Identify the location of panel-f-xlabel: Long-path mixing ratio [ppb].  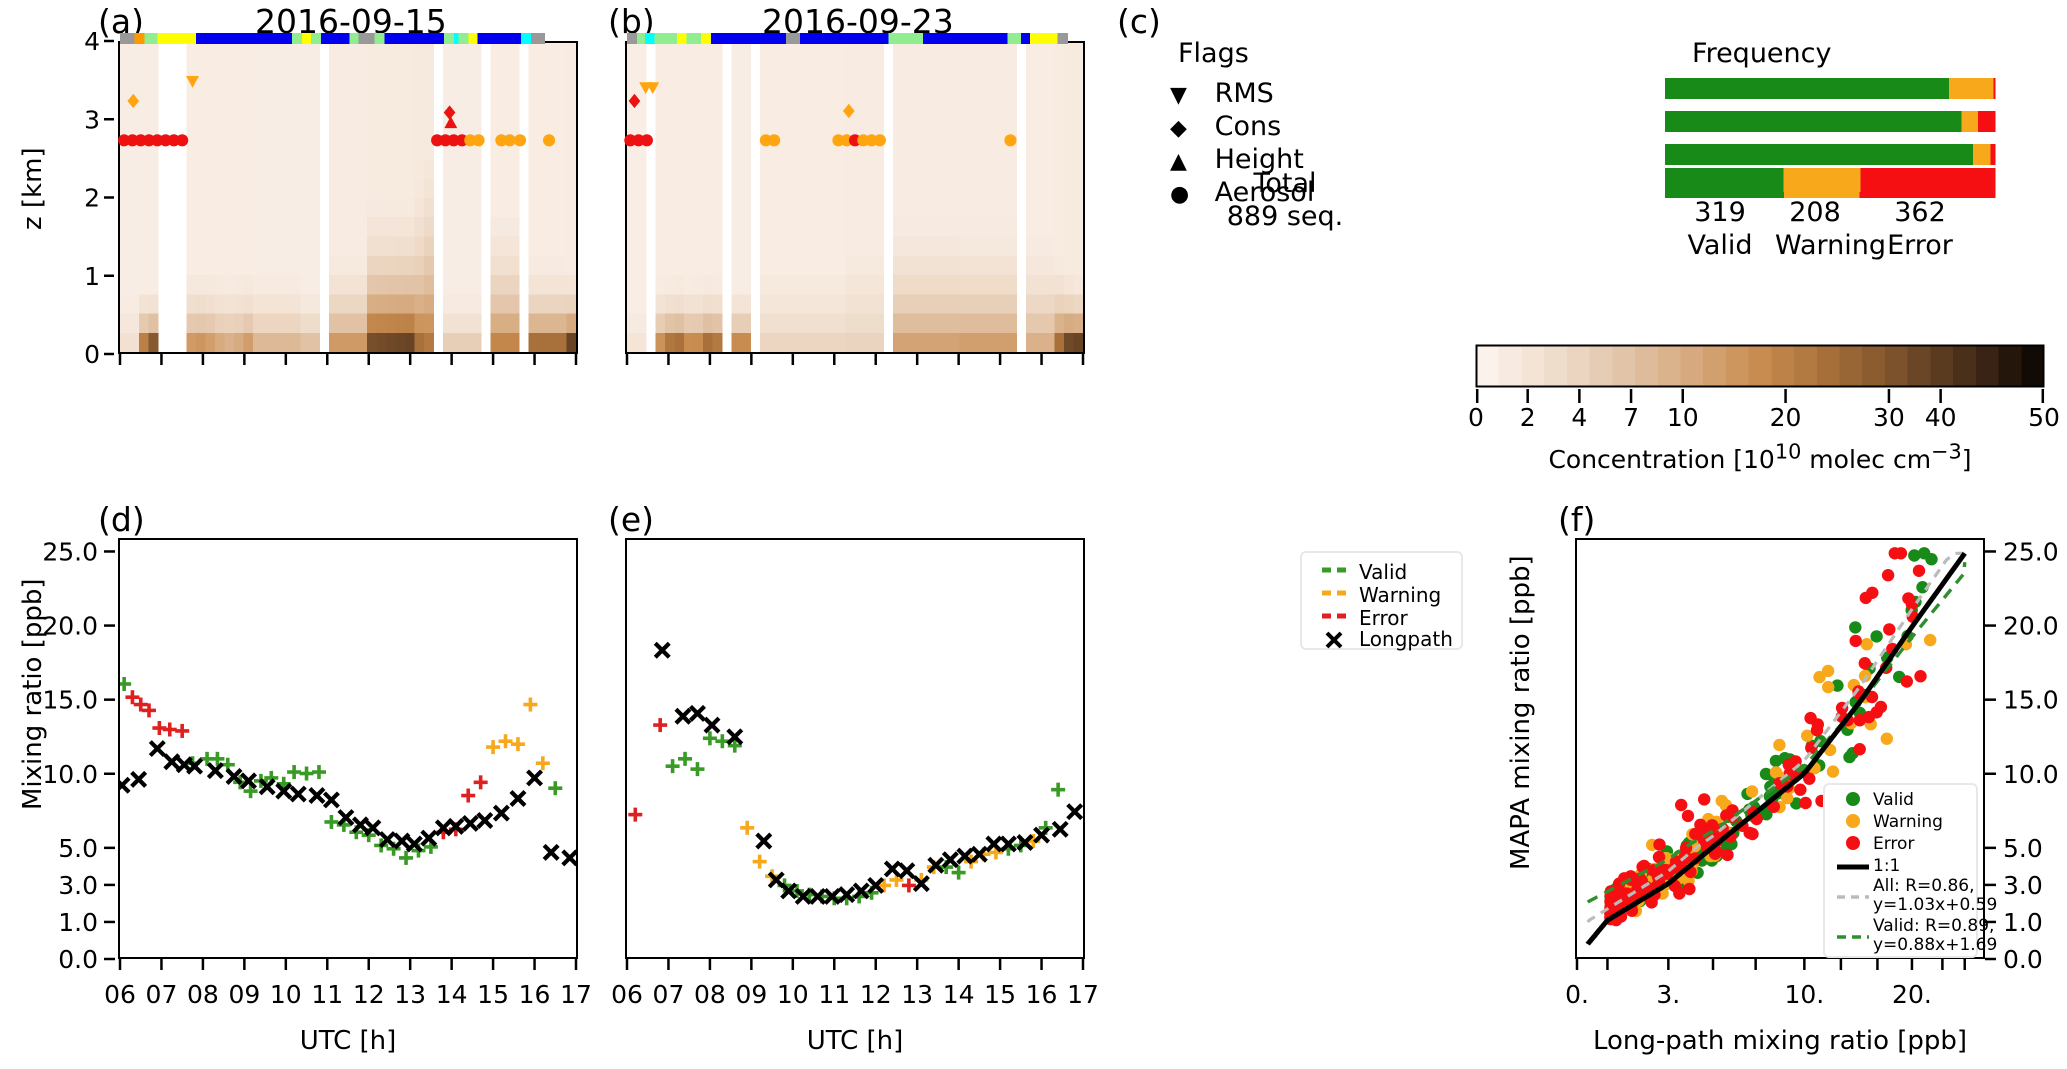
(1780, 1041).